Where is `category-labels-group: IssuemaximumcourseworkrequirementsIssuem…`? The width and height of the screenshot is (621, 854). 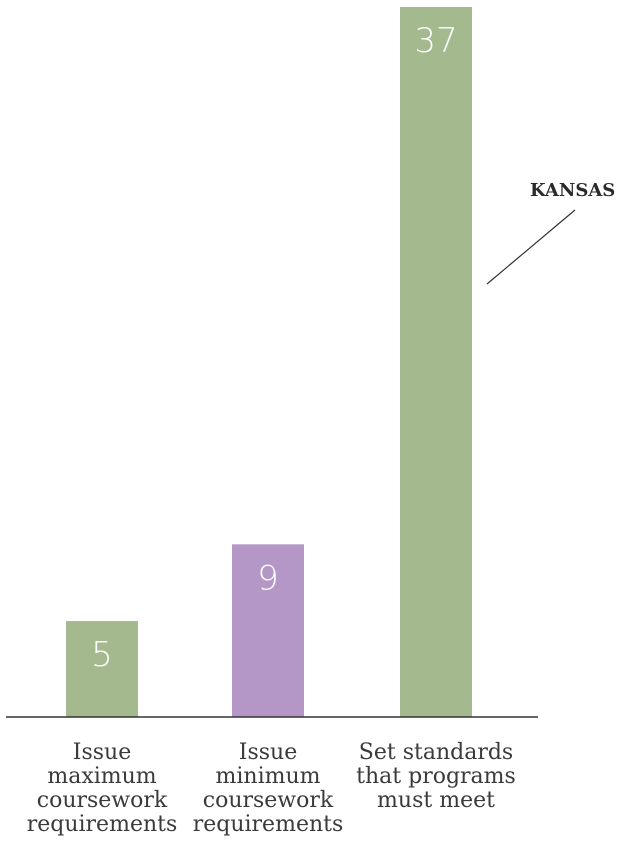
category-labels-group: IssuemaximumcourseworkrequirementsIssuem… is located at coordinates (271, 788).